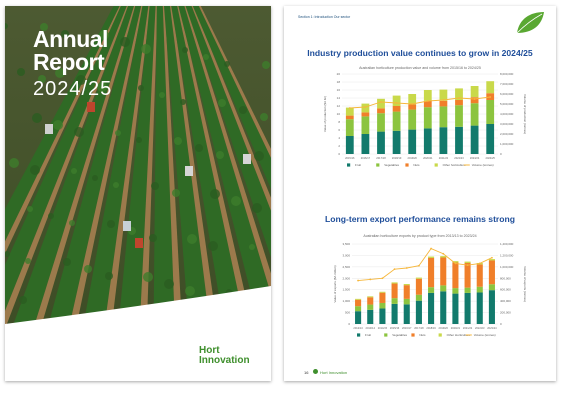 The image size is (562, 402). What do you see at coordinates (346, 278) in the screenshot?
I see `y-tick-label: 2,000` at bounding box center [346, 278].